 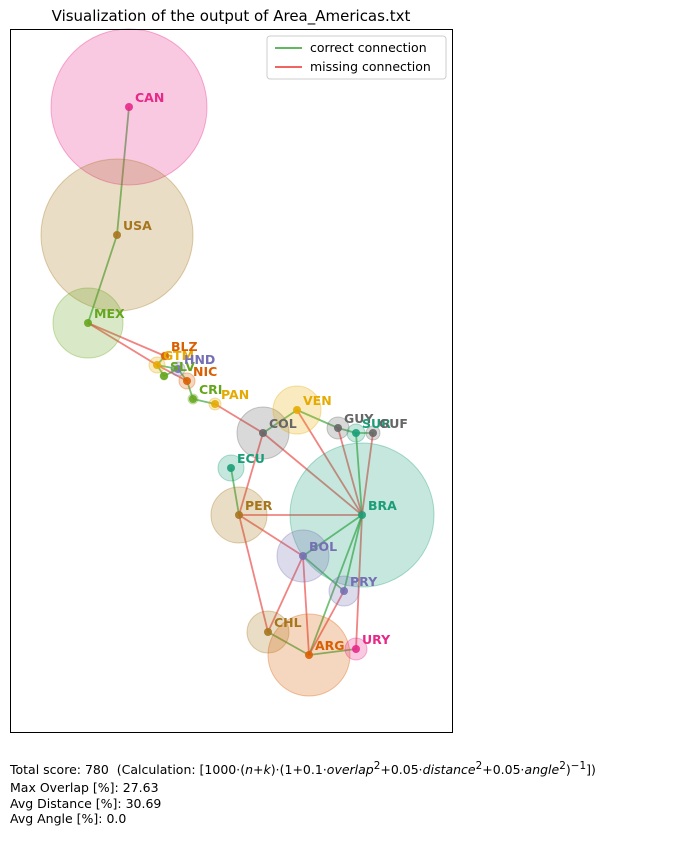 I want to click on center-dot-per, so click(x=239, y=515).